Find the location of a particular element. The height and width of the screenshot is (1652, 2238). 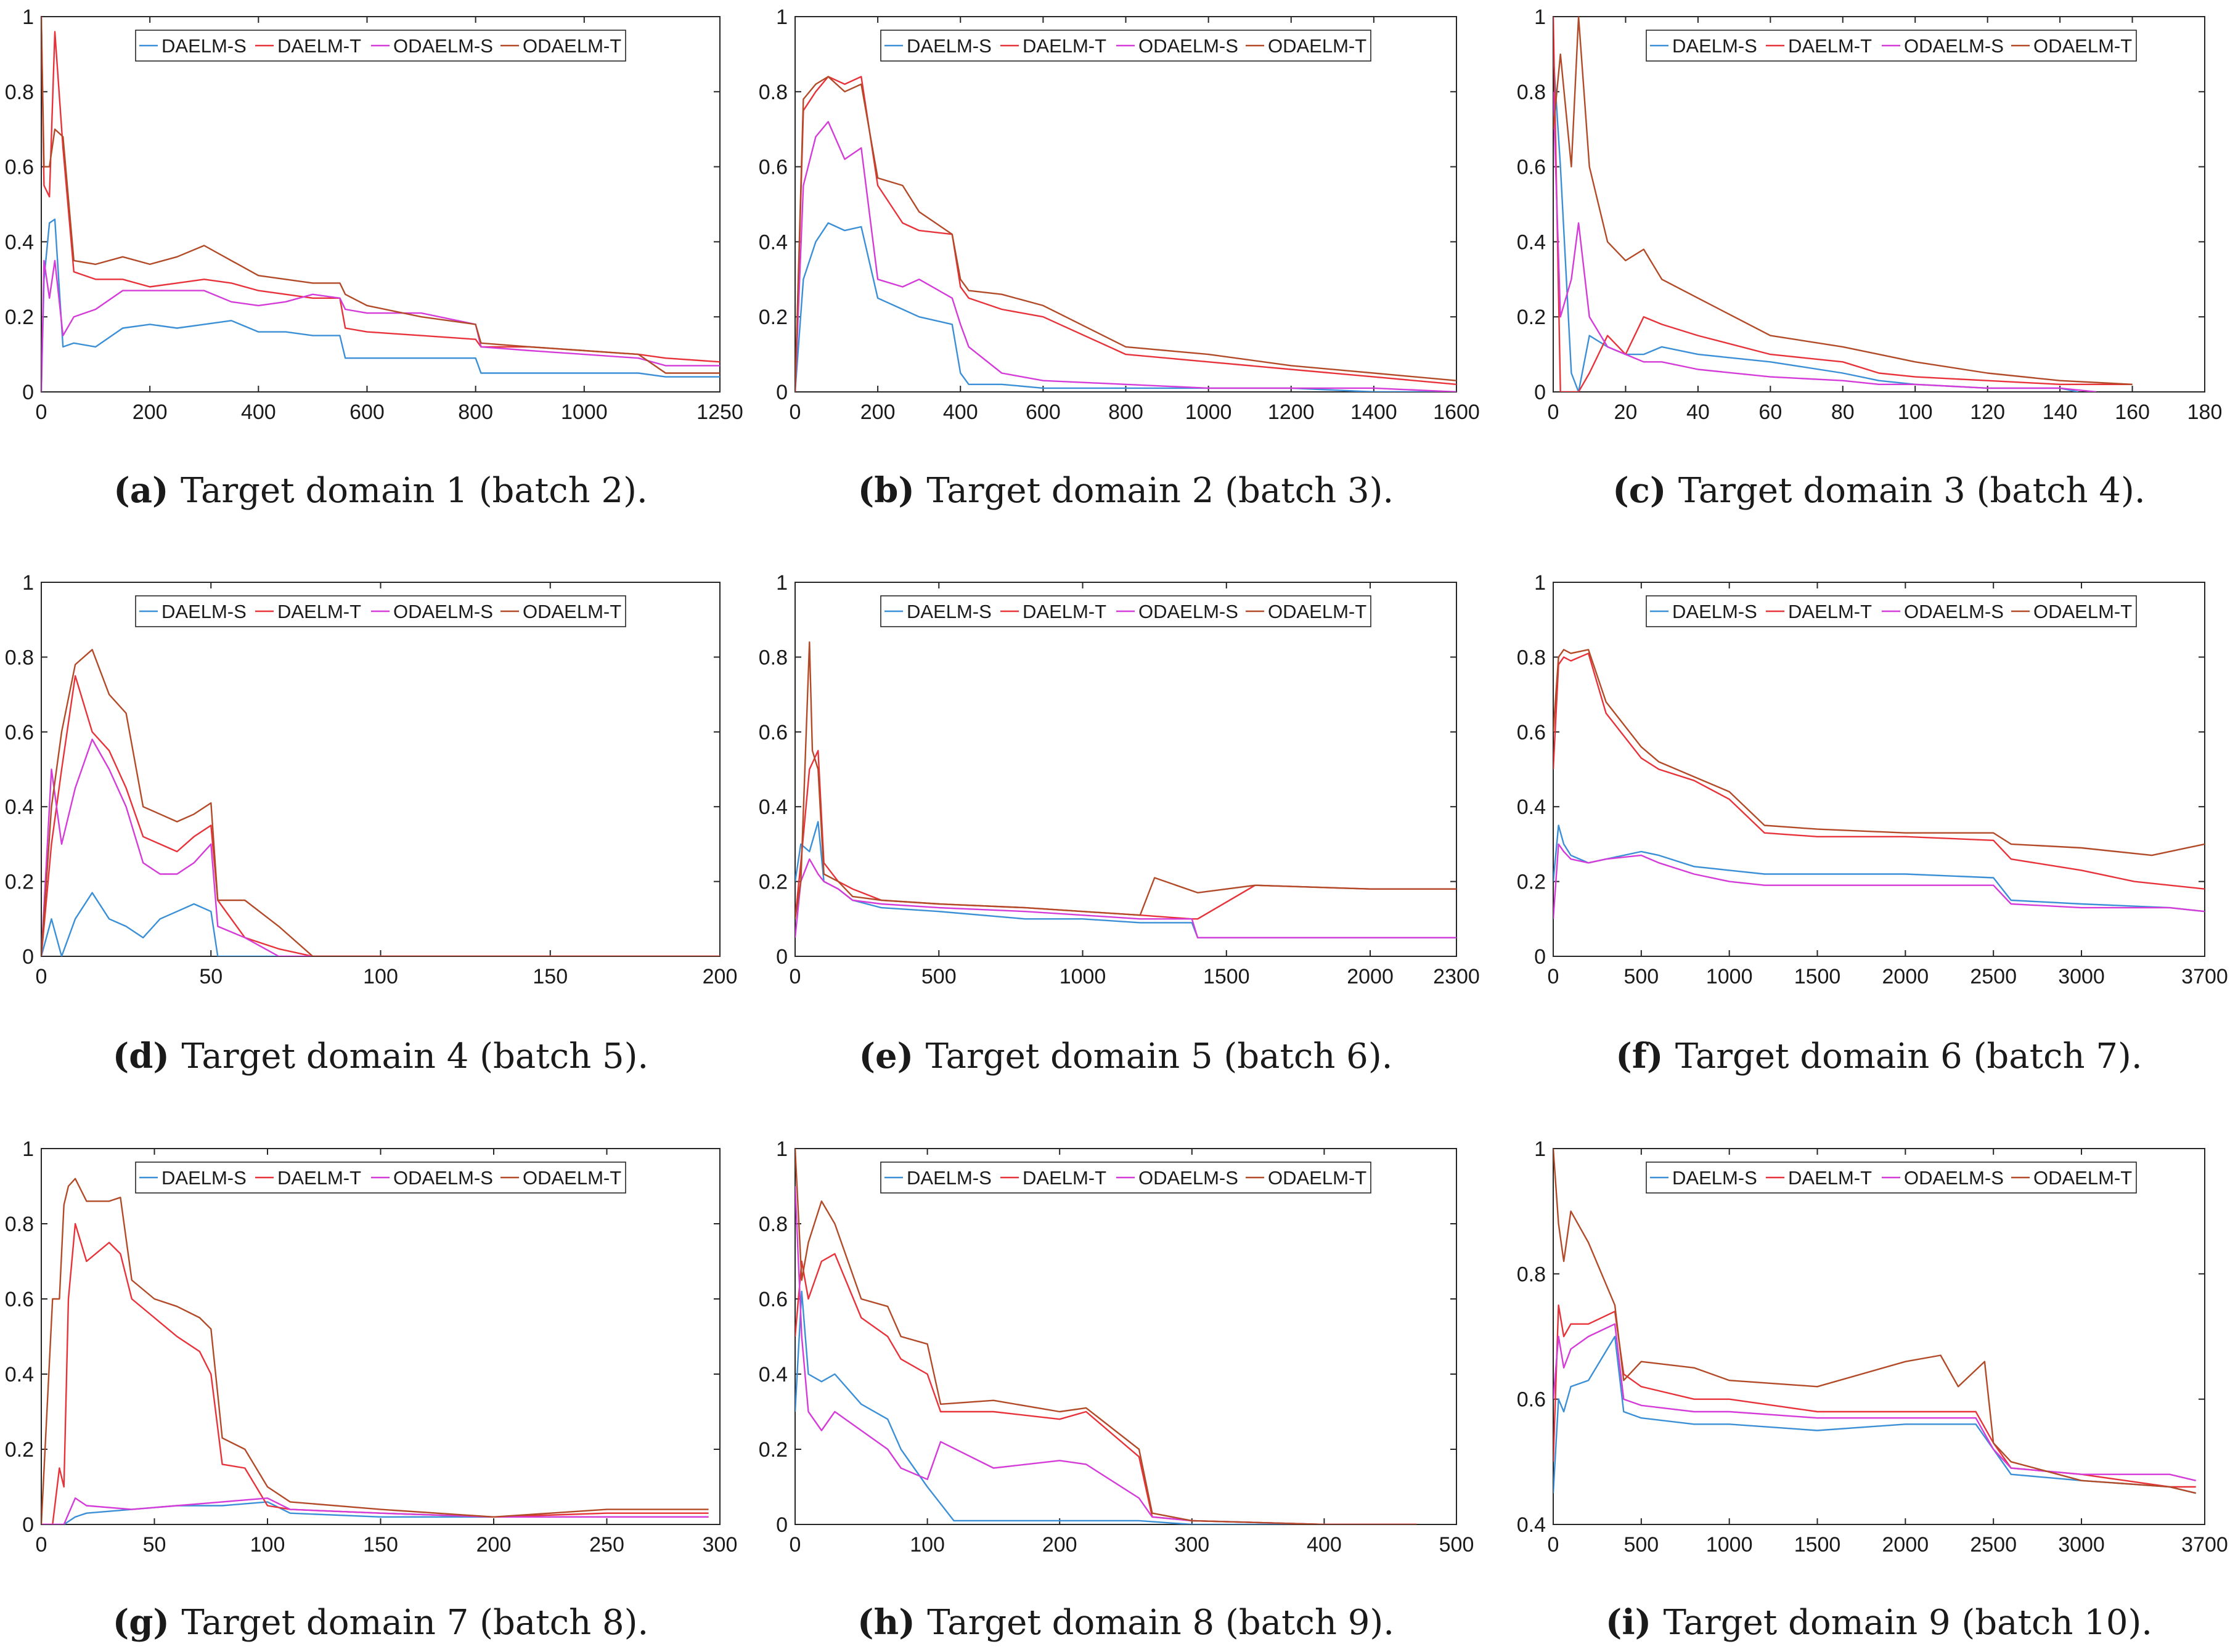

x-tick-label: 20 is located at coordinates (1626, 412).